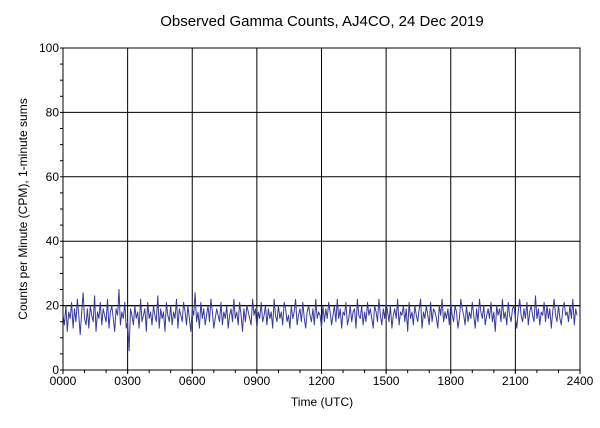 This screenshot has height=428, width=600. I want to click on series-layer, so click(320, 320).